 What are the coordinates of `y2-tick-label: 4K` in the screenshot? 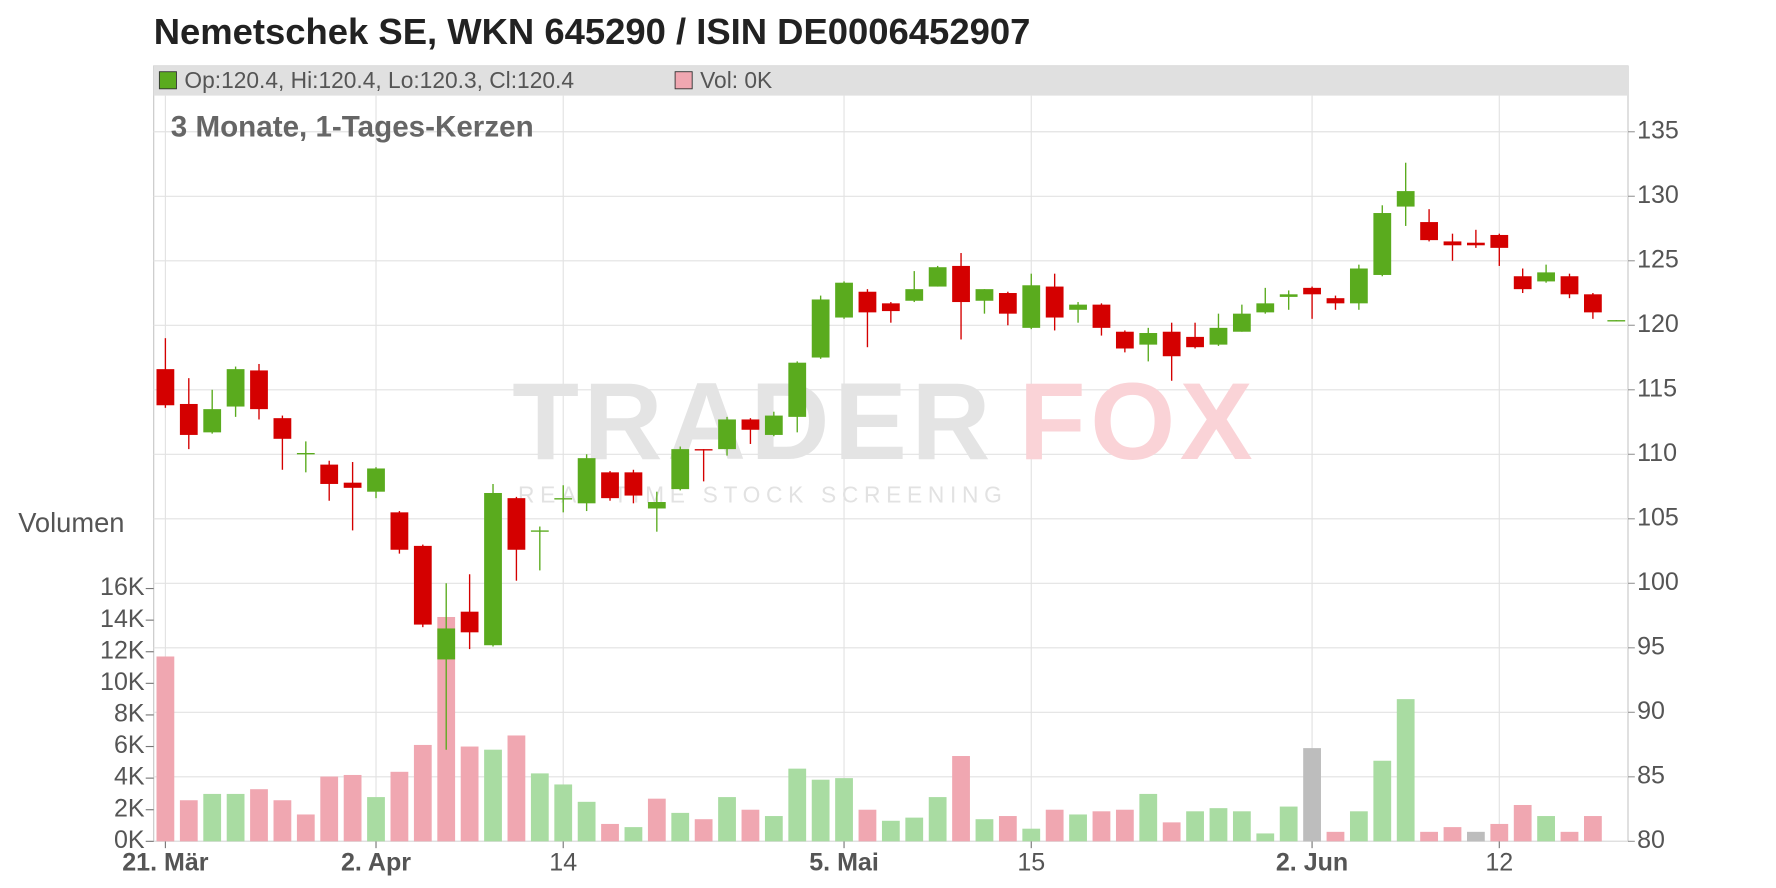 It's located at (129, 777).